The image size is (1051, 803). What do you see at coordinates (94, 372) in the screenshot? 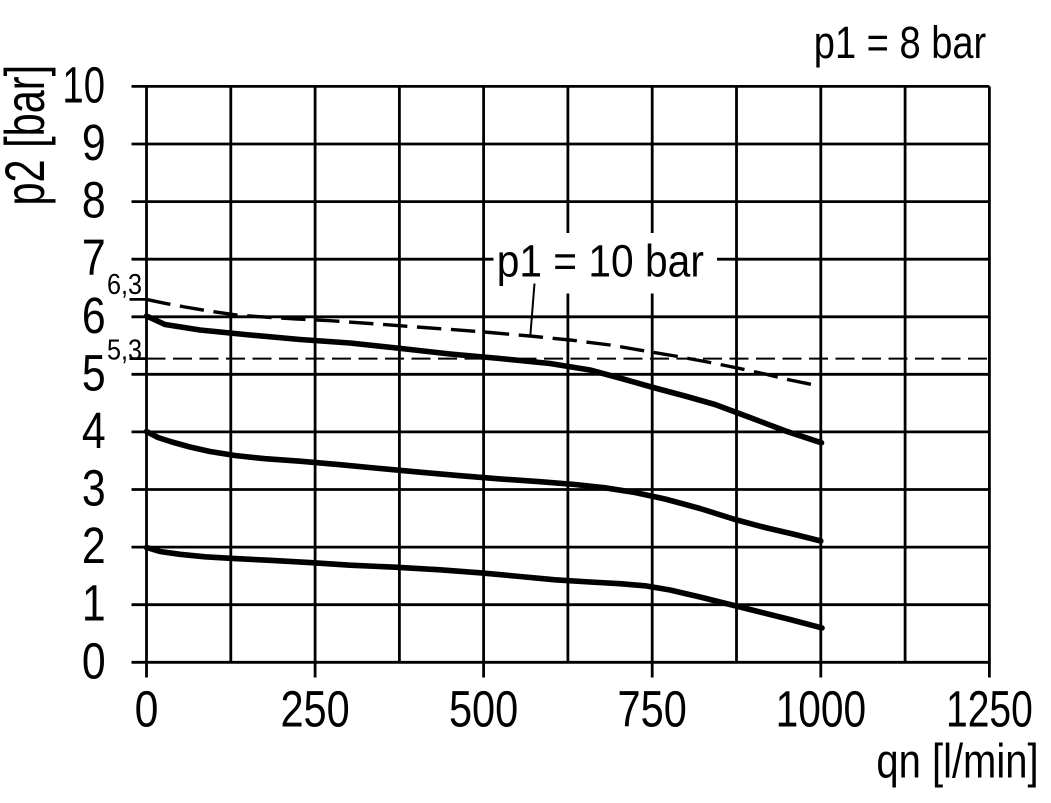
I see `svg-text: 5` at bounding box center [94, 372].